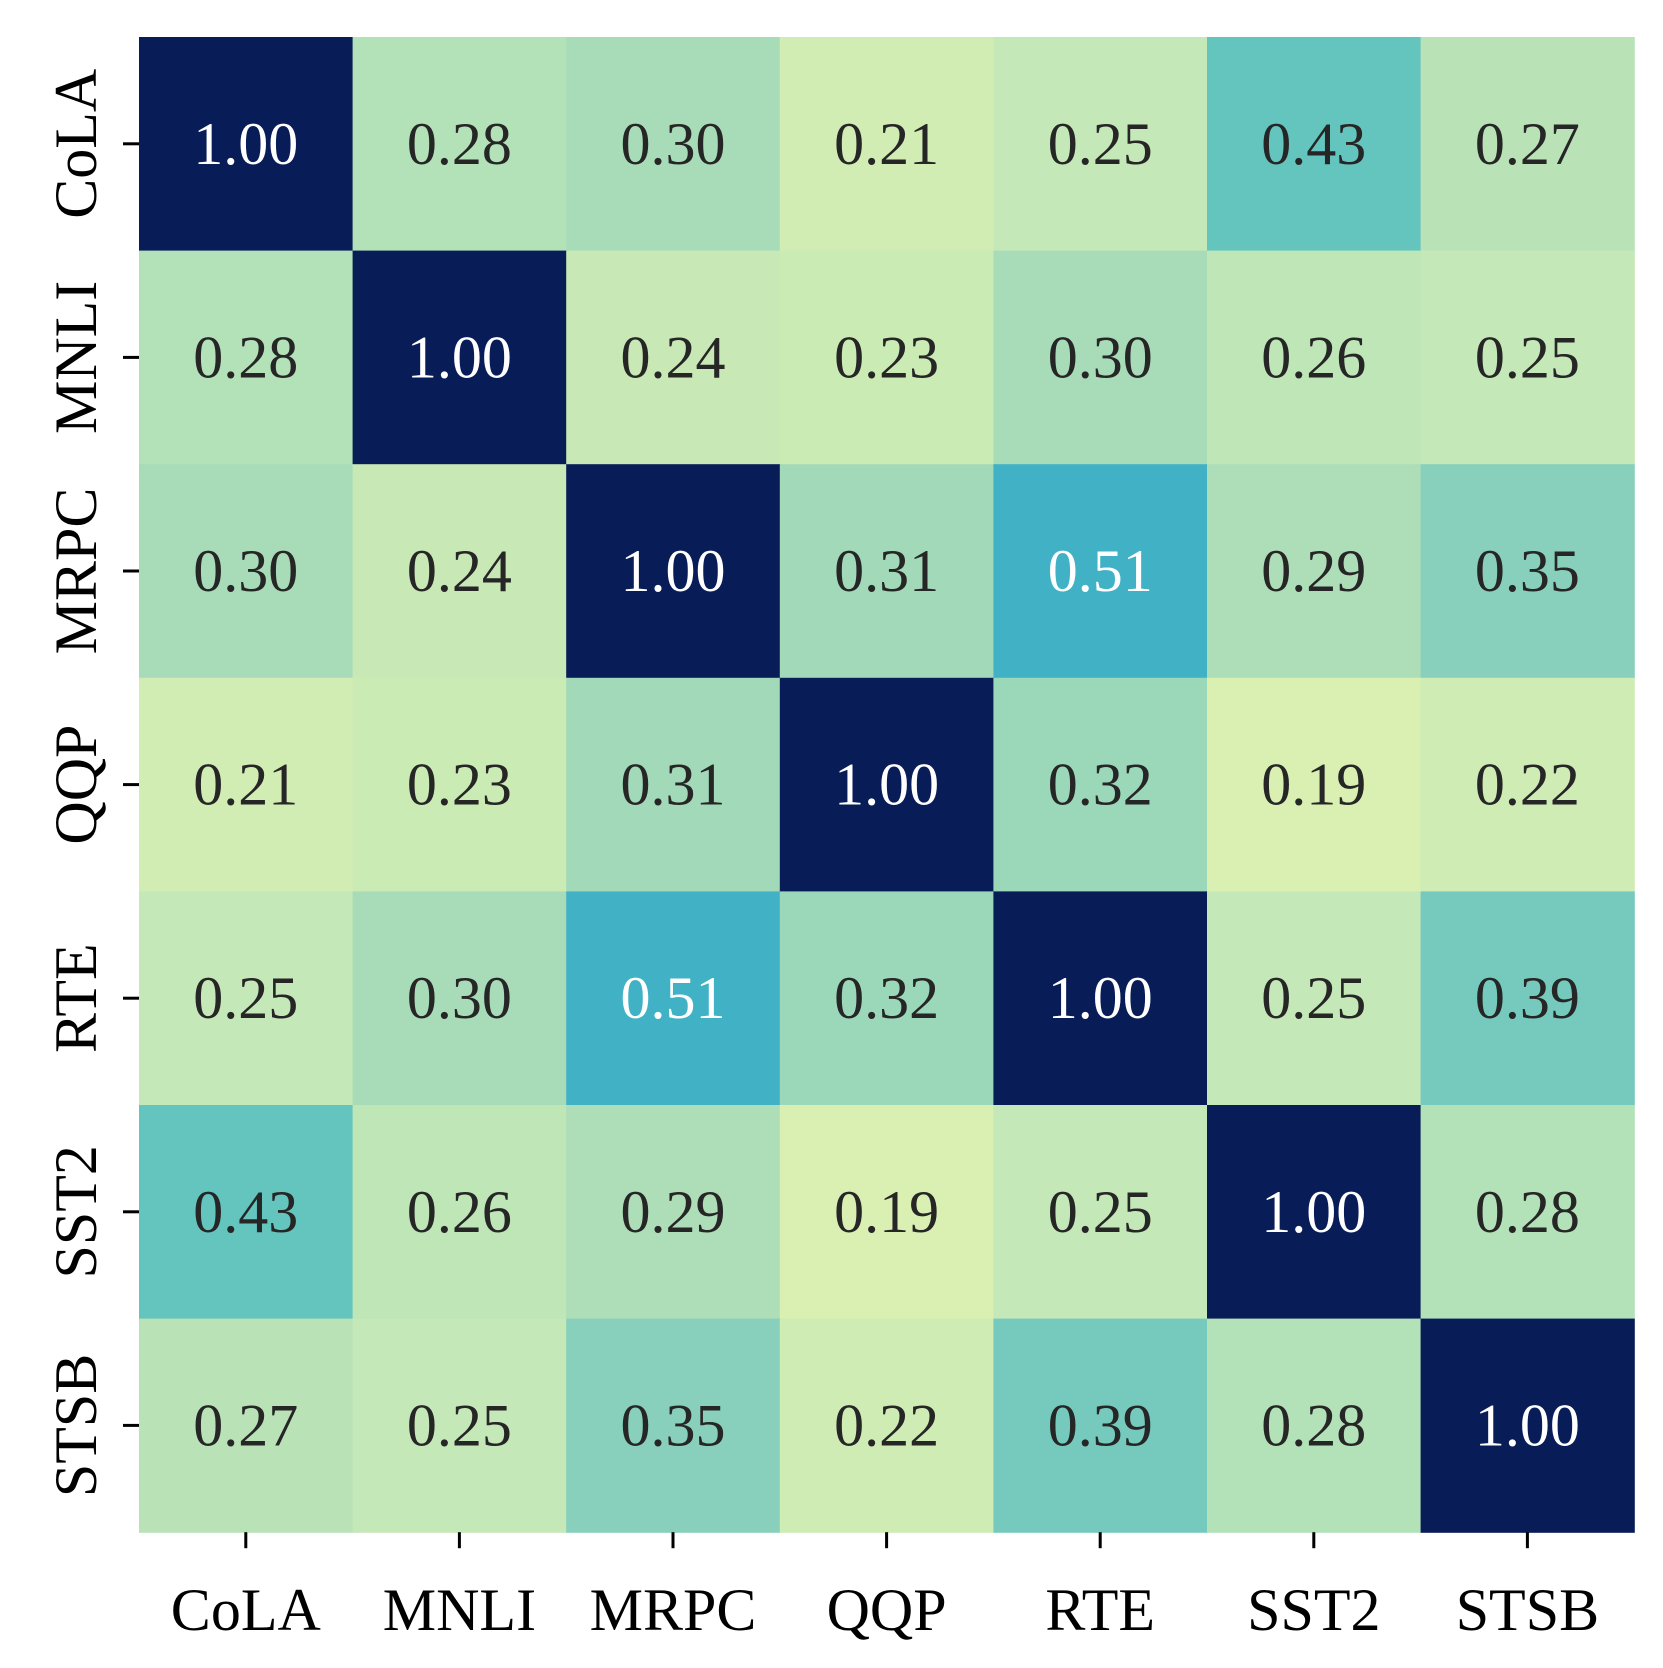 The width and height of the screenshot is (1663, 1668). I want to click on heatmap-cell-SST2-SST2, so click(1314, 1212).